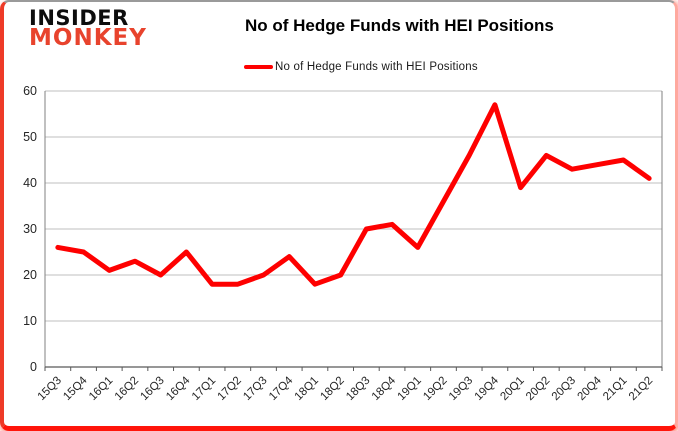 The image size is (678, 431). Describe the element at coordinates (30, 183) in the screenshot. I see `y-axis-tick-label: 40` at that location.